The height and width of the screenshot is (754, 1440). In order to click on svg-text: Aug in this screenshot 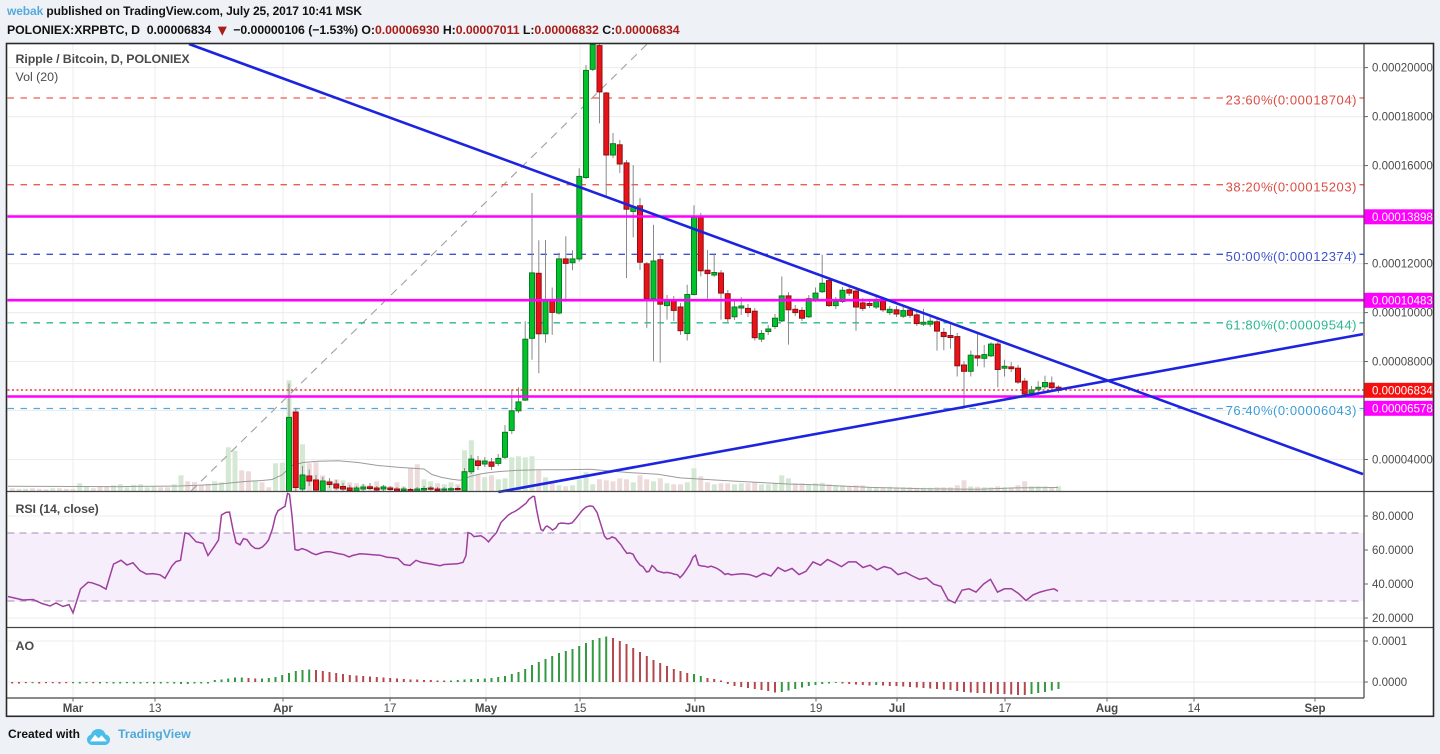, I will do `click(1107, 709)`.